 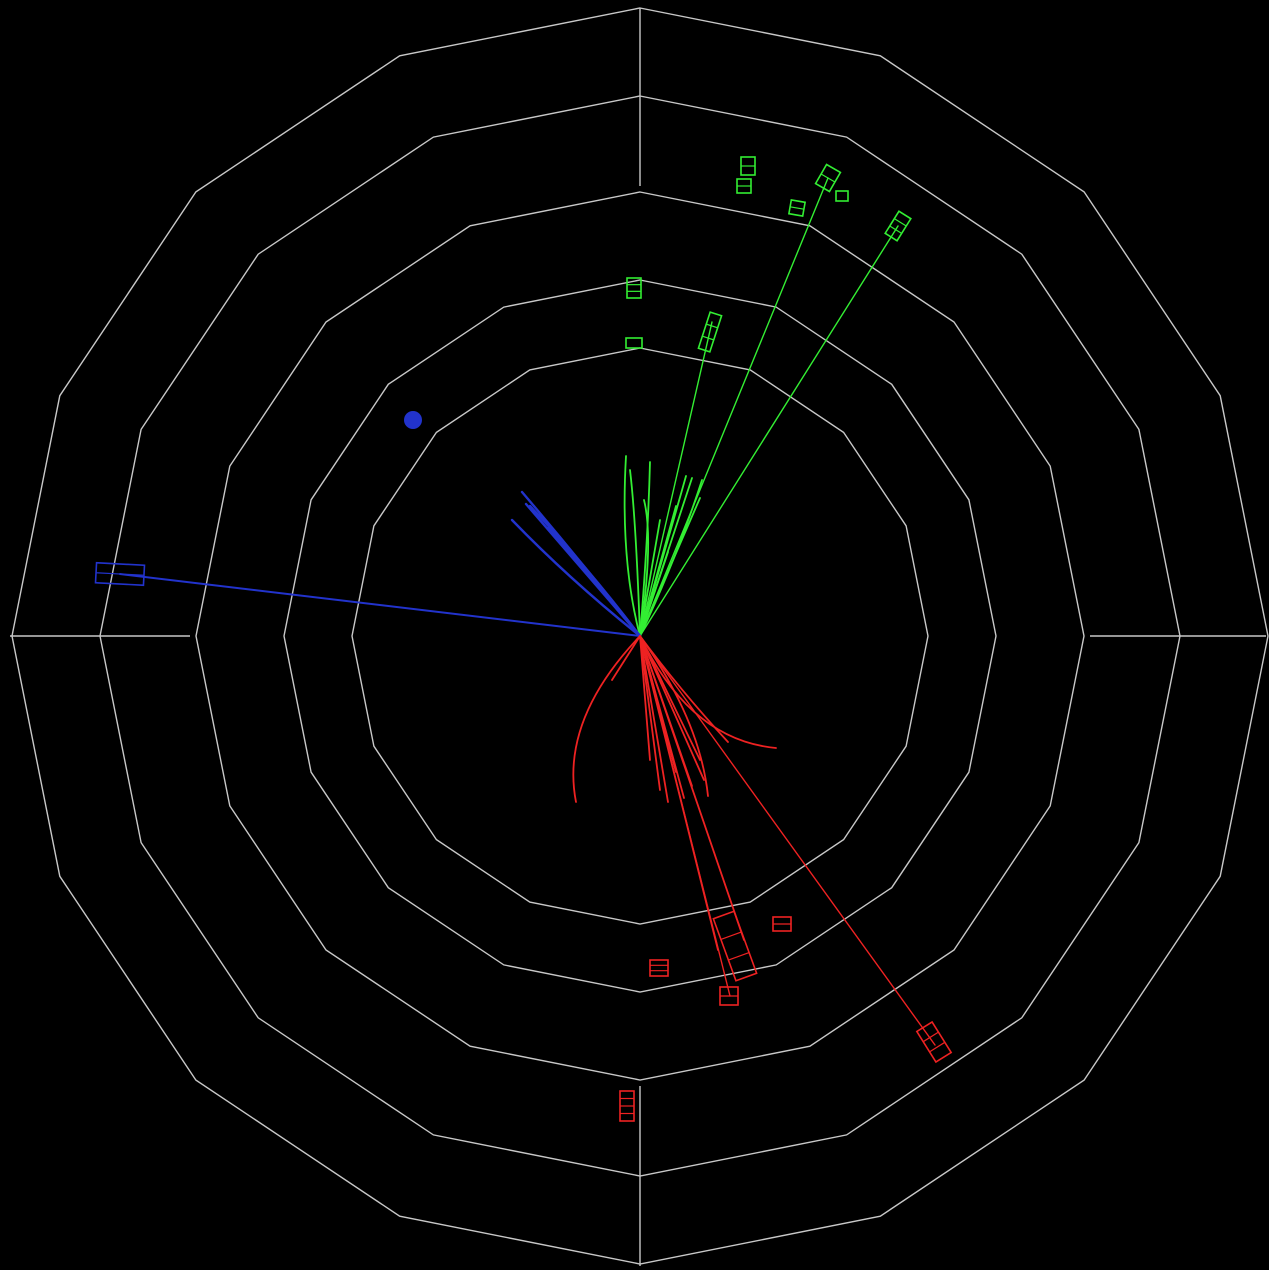 What do you see at coordinates (413, 420) in the screenshot?
I see `blue-calorimeter-hit` at bounding box center [413, 420].